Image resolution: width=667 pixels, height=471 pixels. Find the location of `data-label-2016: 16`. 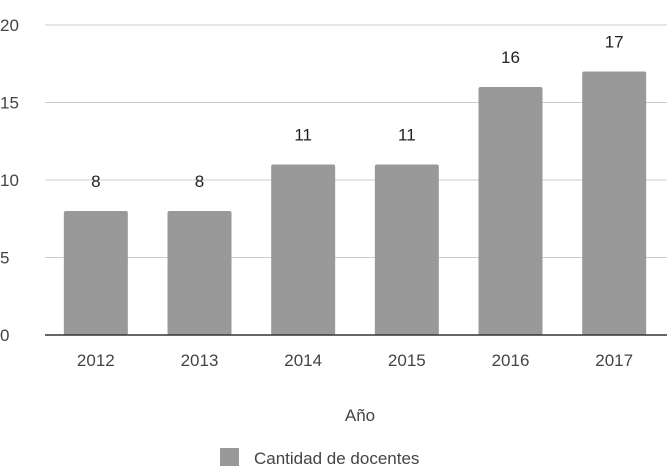

data-label-2016: 16 is located at coordinates (510, 57).